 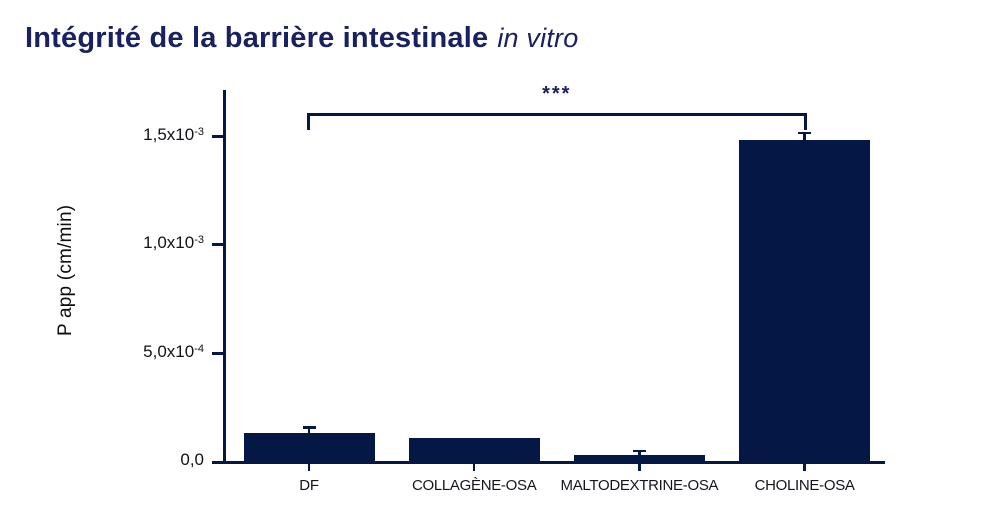 I want to click on x-tick-label-2: COLLAGÈNE-OSA, so click(x=474, y=485).